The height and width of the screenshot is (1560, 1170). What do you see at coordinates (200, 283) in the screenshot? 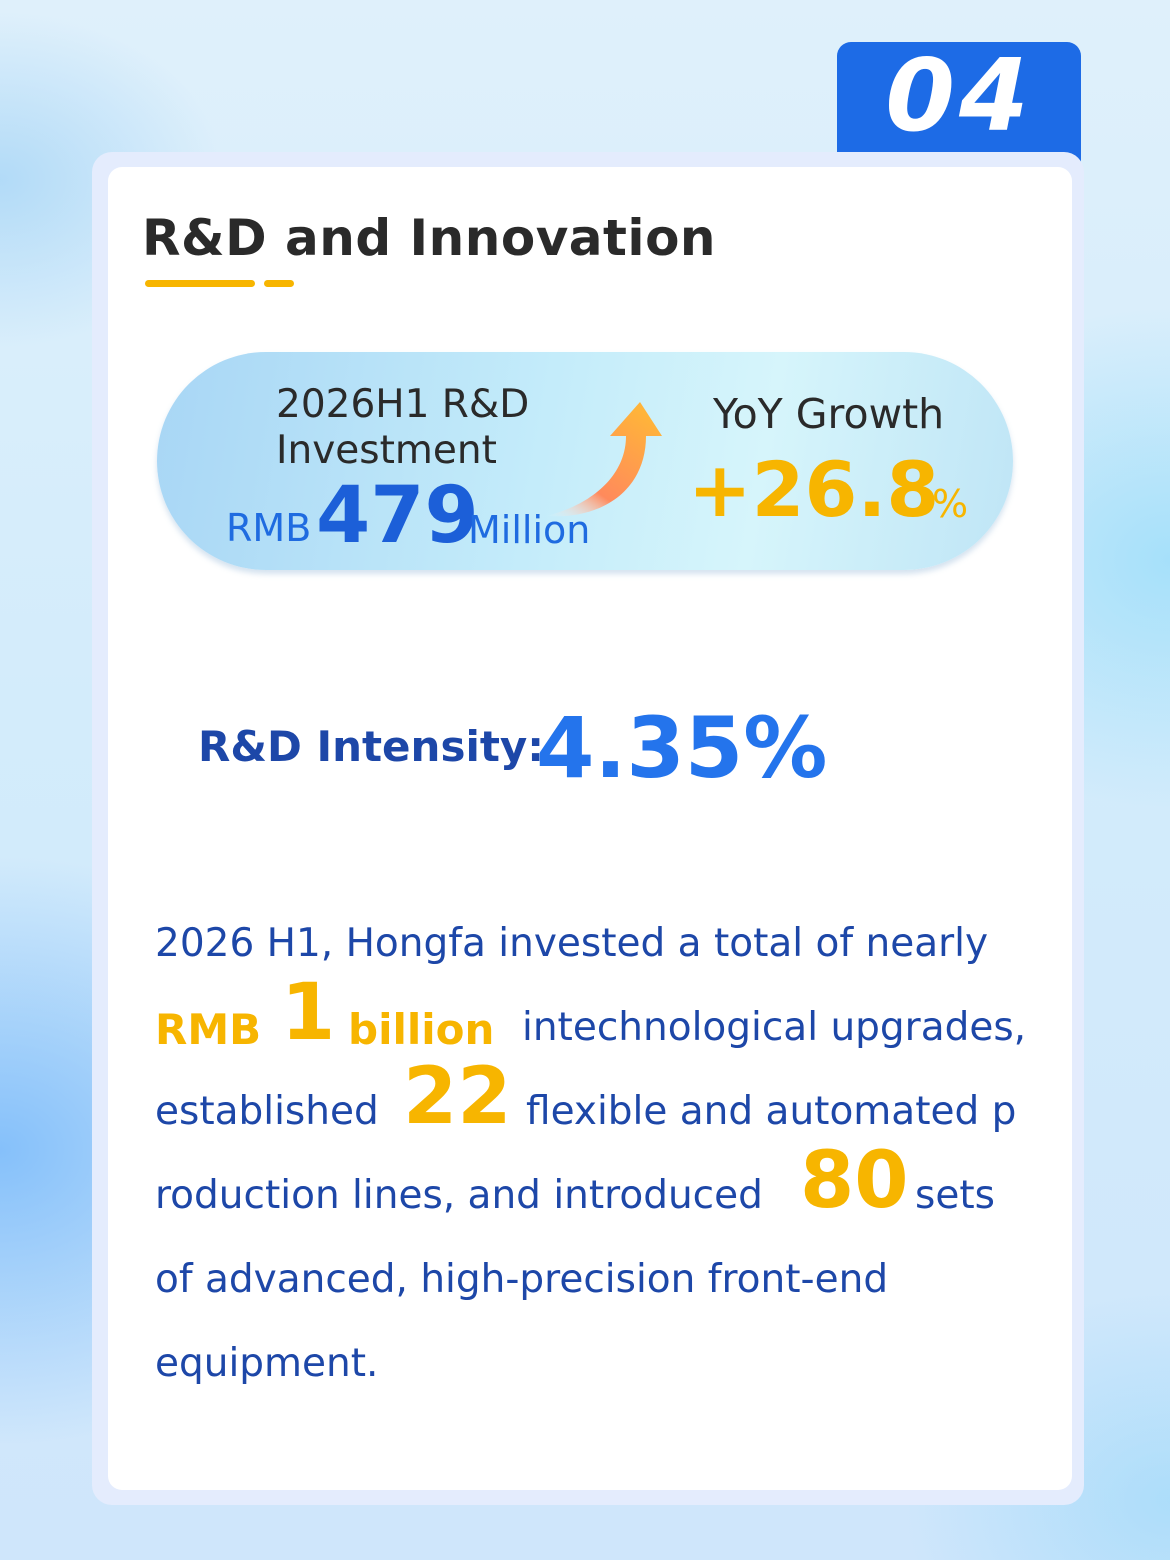
I see `title-underline` at bounding box center [200, 283].